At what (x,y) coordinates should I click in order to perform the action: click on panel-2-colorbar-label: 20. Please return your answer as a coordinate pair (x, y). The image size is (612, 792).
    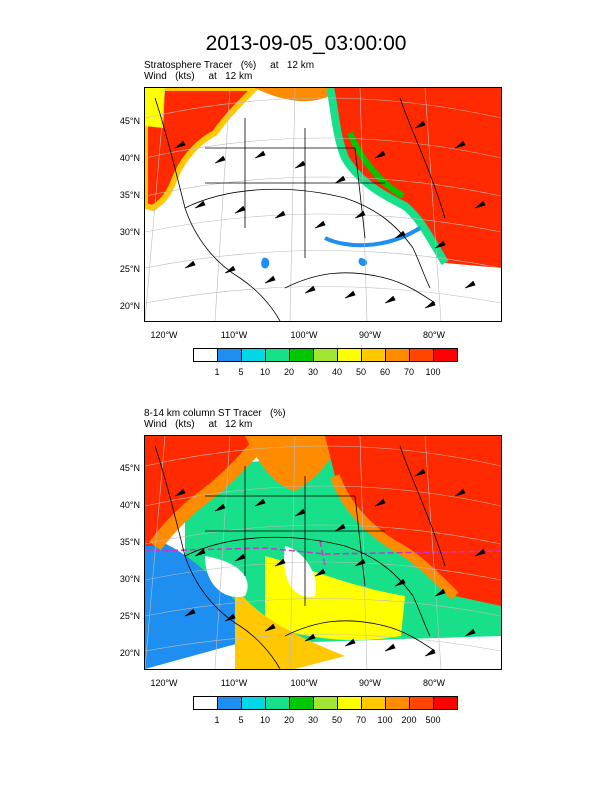
    Looking at the image, I should click on (288, 720).